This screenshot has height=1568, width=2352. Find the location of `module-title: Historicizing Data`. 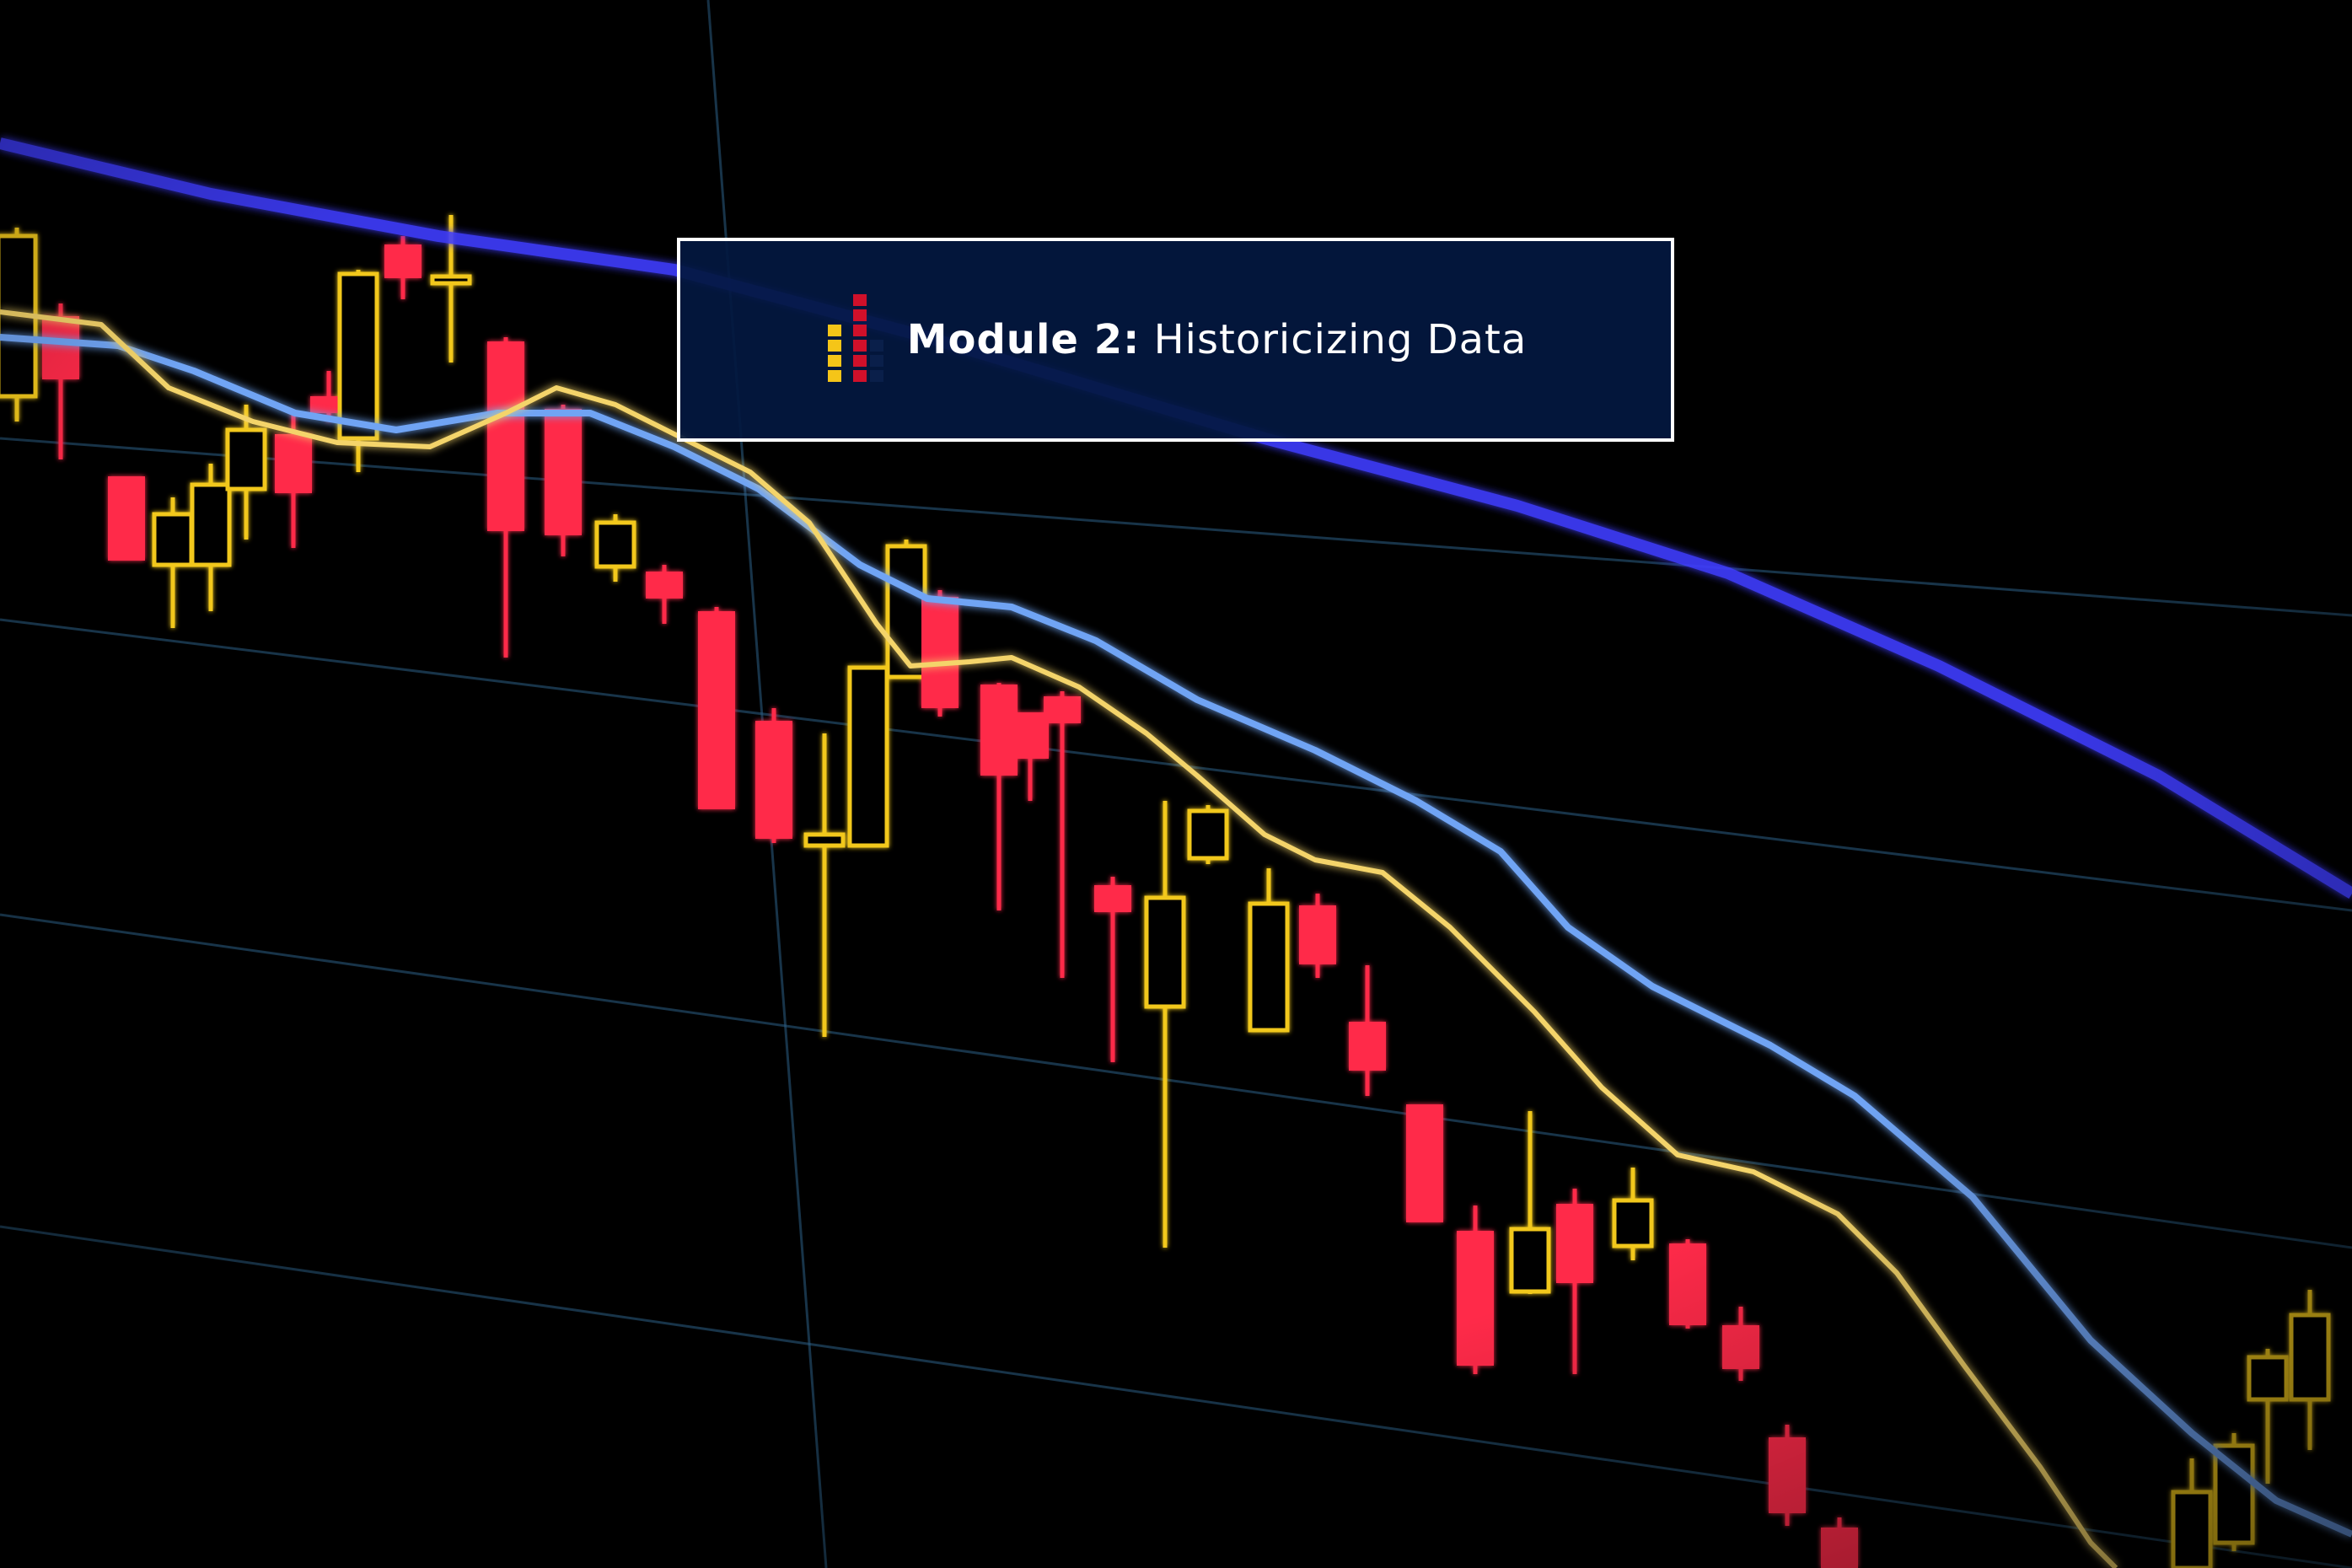

module-title: Historicizing Data is located at coordinates (1340, 340).